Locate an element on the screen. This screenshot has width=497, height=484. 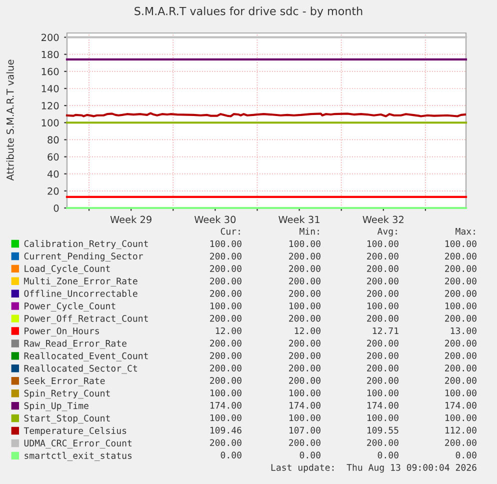
y-tick-label: 80 is located at coordinates (53, 140).